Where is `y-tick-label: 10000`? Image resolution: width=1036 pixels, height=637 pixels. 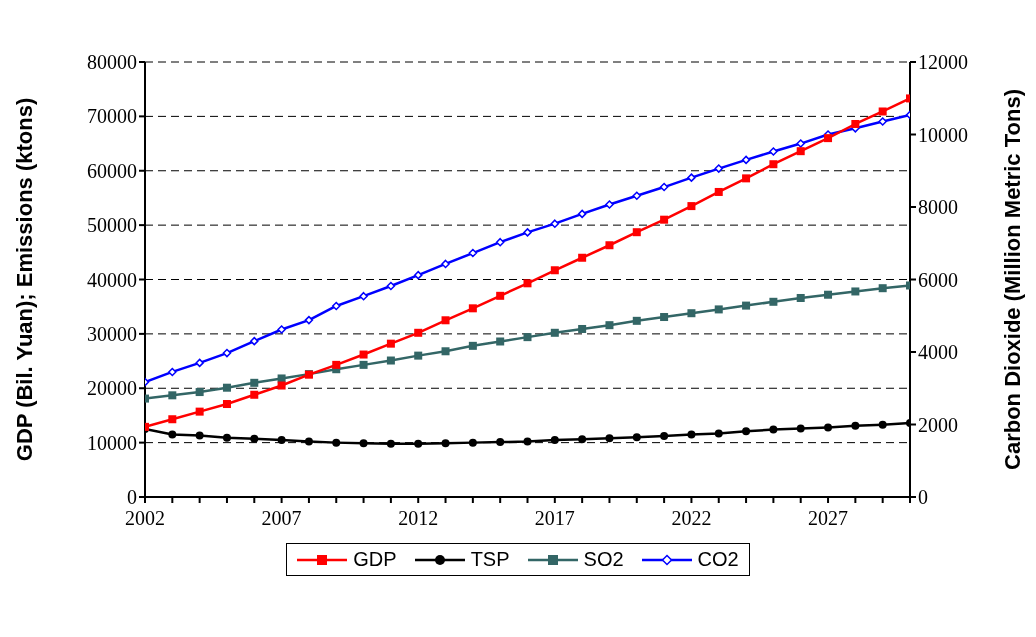 y-tick-label: 10000 is located at coordinates (112, 442).